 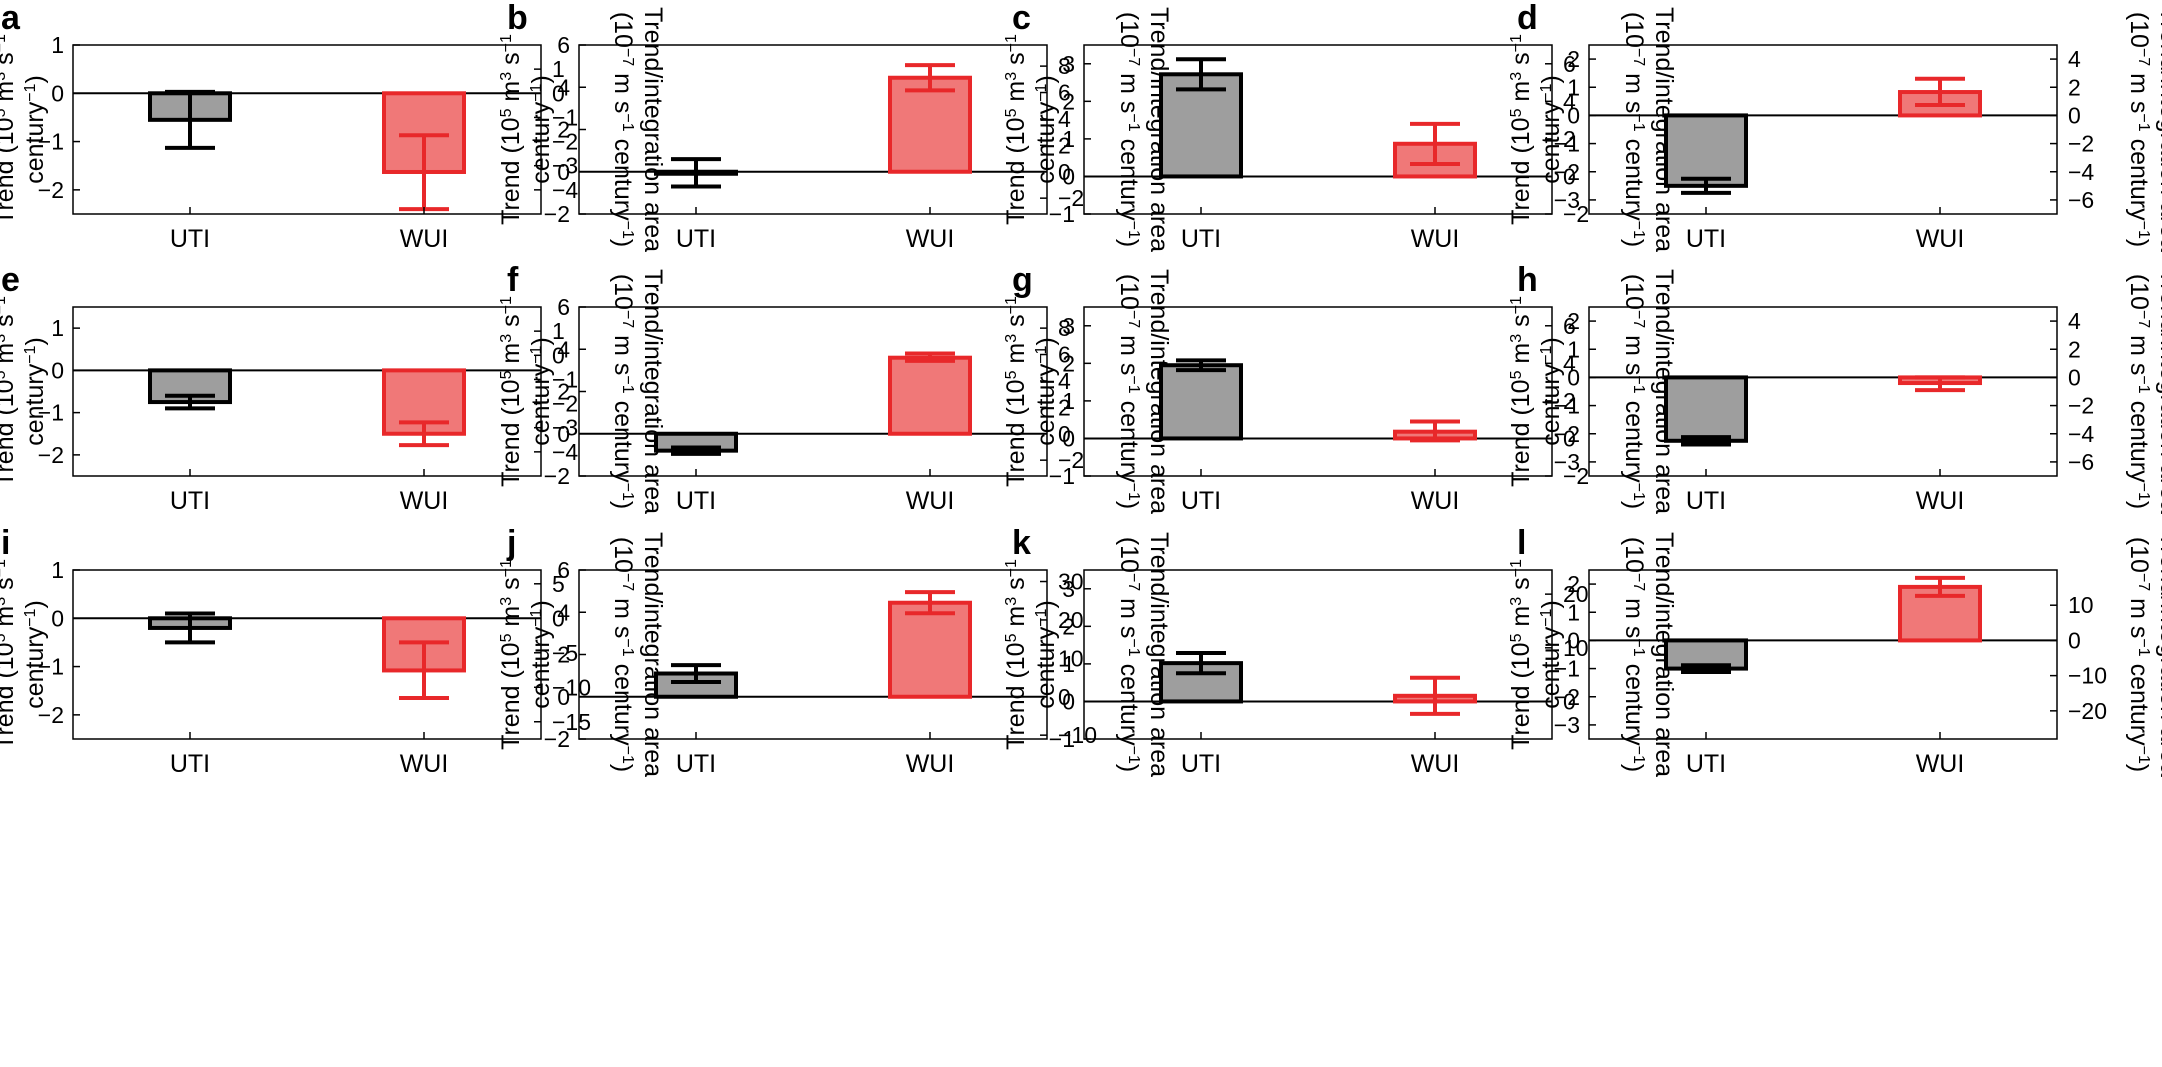 I want to click on y2-tick-label: −6, so click(x=2081, y=200).